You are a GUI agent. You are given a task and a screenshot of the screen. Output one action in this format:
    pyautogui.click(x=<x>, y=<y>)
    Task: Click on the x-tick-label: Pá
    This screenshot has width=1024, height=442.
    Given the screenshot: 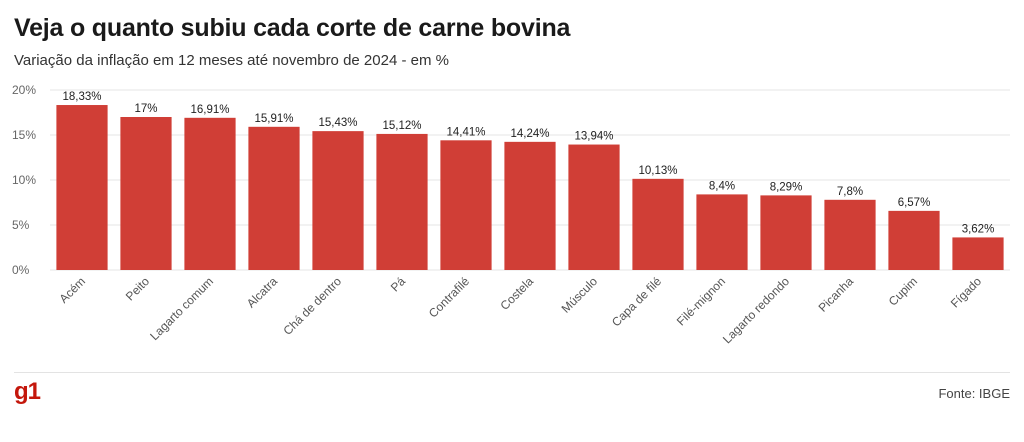 What is the action you would take?
    pyautogui.click(x=398, y=284)
    